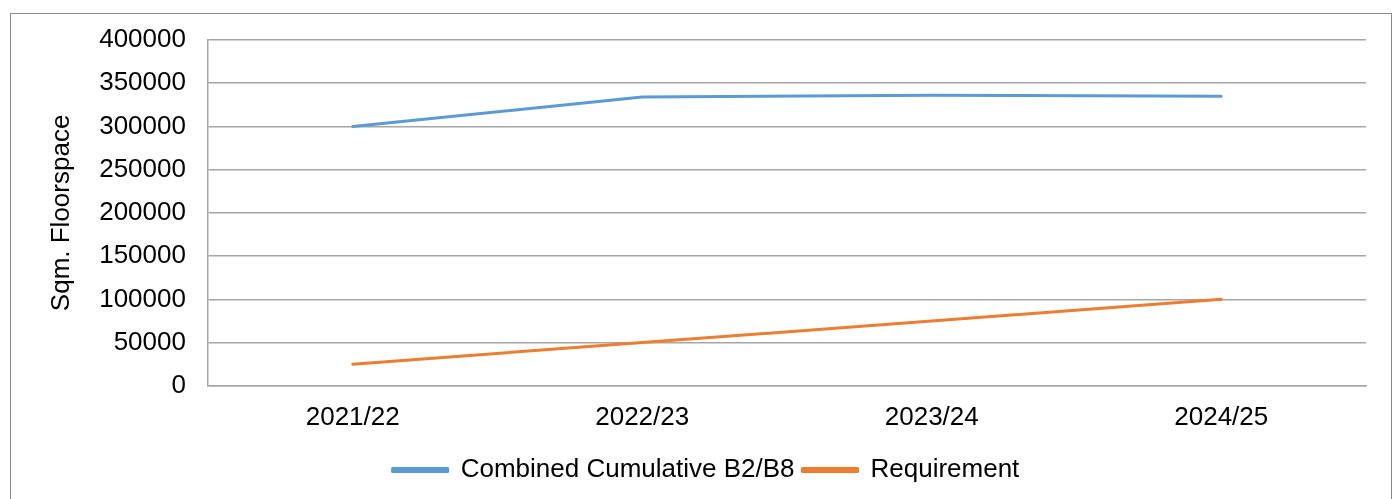  Describe the element at coordinates (945, 468) in the screenshot. I see `legend-label: Requirement` at that location.